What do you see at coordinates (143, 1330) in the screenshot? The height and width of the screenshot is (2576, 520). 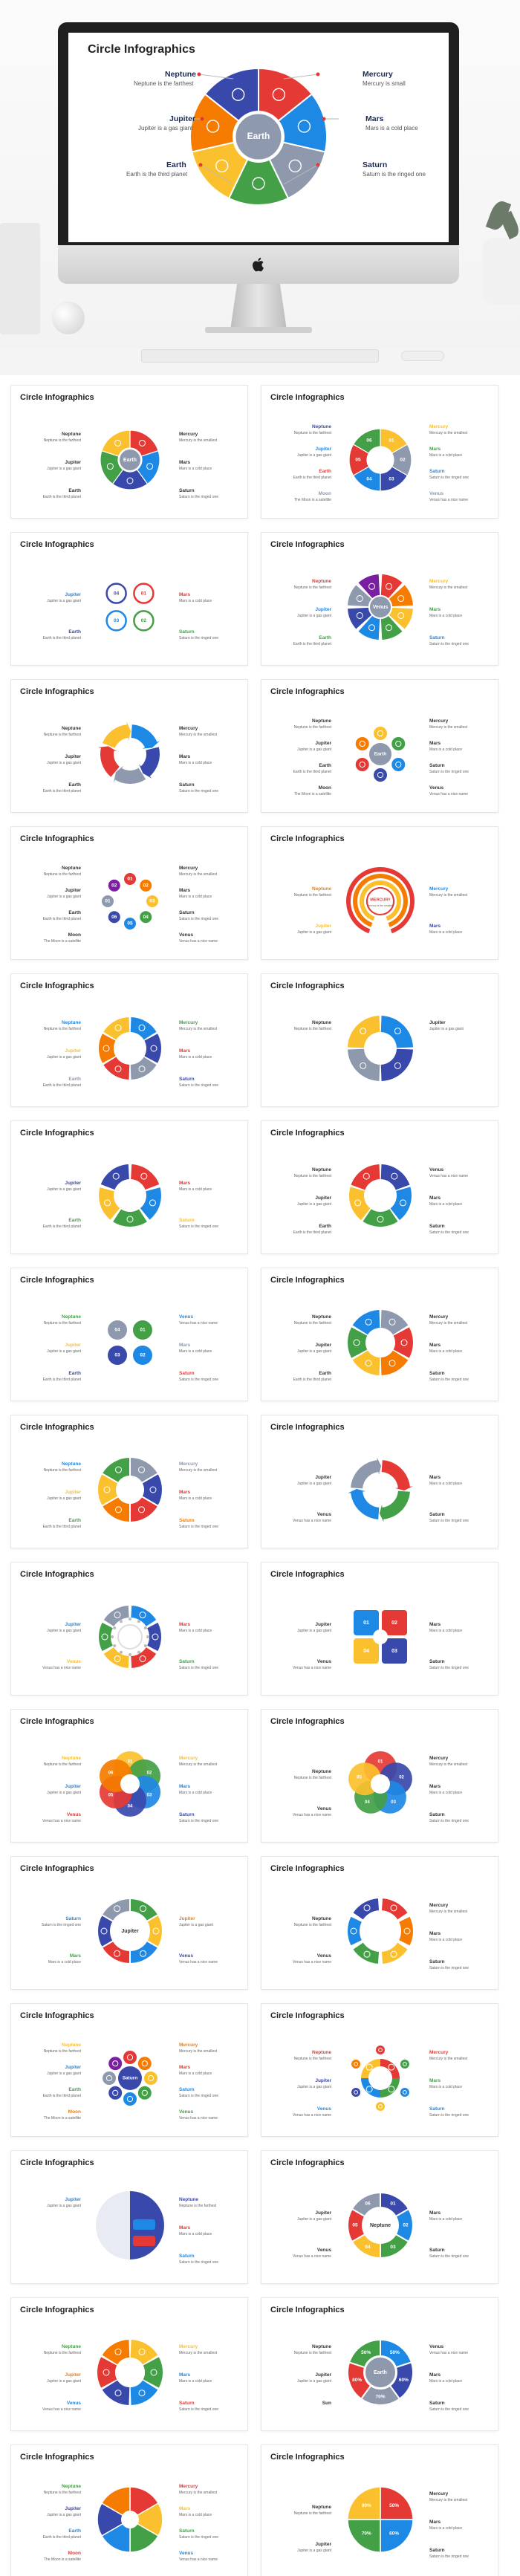 I see `circle-number: 01` at bounding box center [143, 1330].